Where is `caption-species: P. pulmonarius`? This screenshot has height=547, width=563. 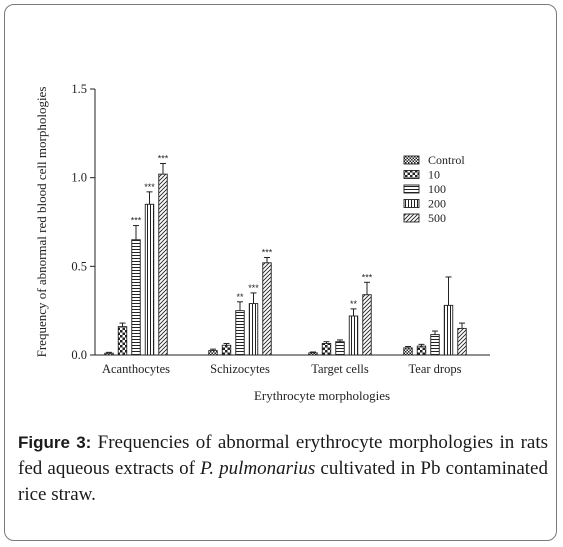 caption-species: P. pulmonarius is located at coordinates (258, 468).